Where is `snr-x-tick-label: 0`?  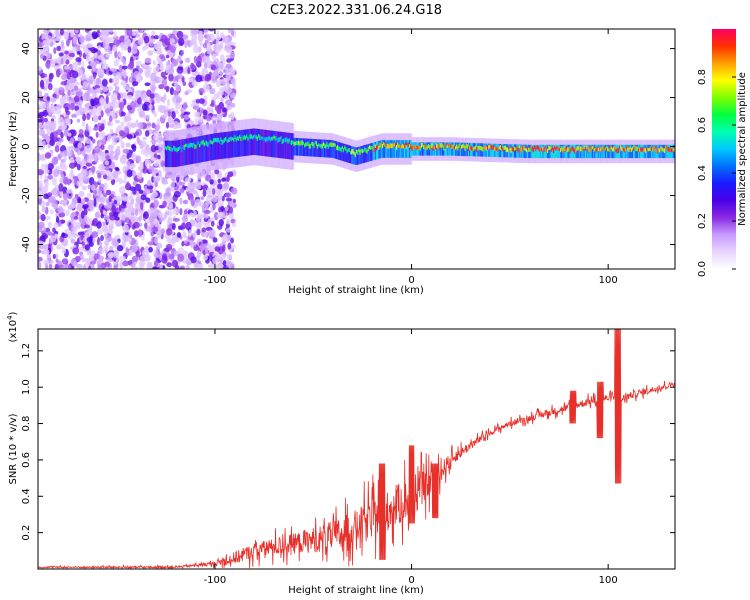 snr-x-tick-label: 0 is located at coordinates (411, 580).